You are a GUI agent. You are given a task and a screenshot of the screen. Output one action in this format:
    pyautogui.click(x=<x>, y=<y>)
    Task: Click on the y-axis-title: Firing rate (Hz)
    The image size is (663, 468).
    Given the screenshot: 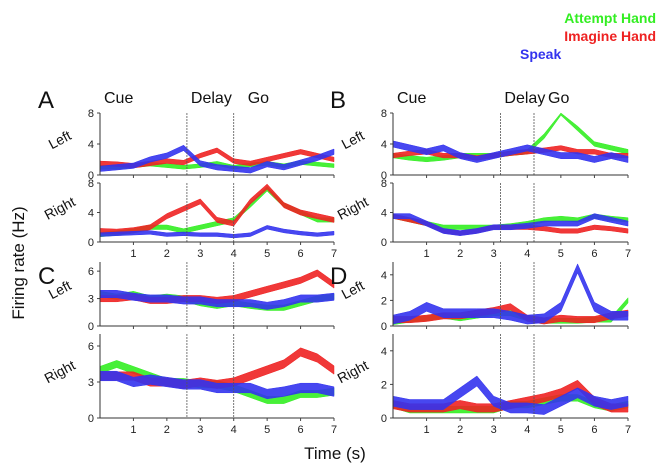 What is the action you would take?
    pyautogui.click(x=18, y=262)
    